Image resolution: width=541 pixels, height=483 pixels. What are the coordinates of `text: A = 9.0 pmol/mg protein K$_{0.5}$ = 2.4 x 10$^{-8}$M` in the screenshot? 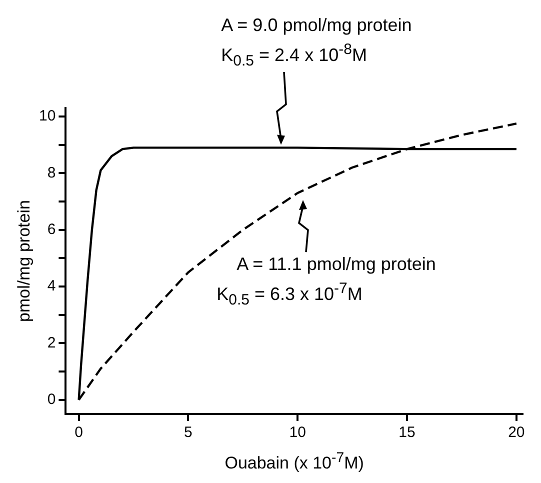 It's located at (316, 42).